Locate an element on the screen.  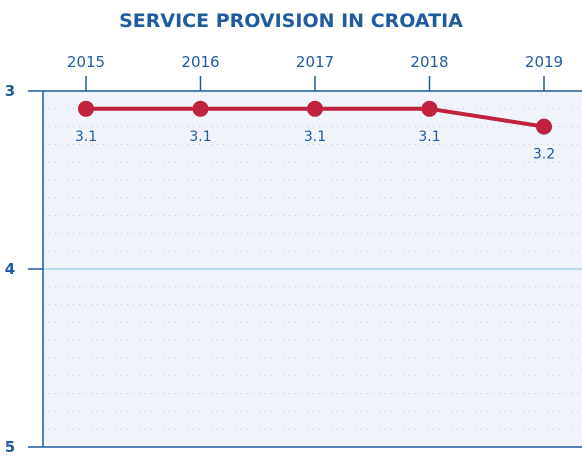
x-tick-label: 2018 is located at coordinates (429, 62).